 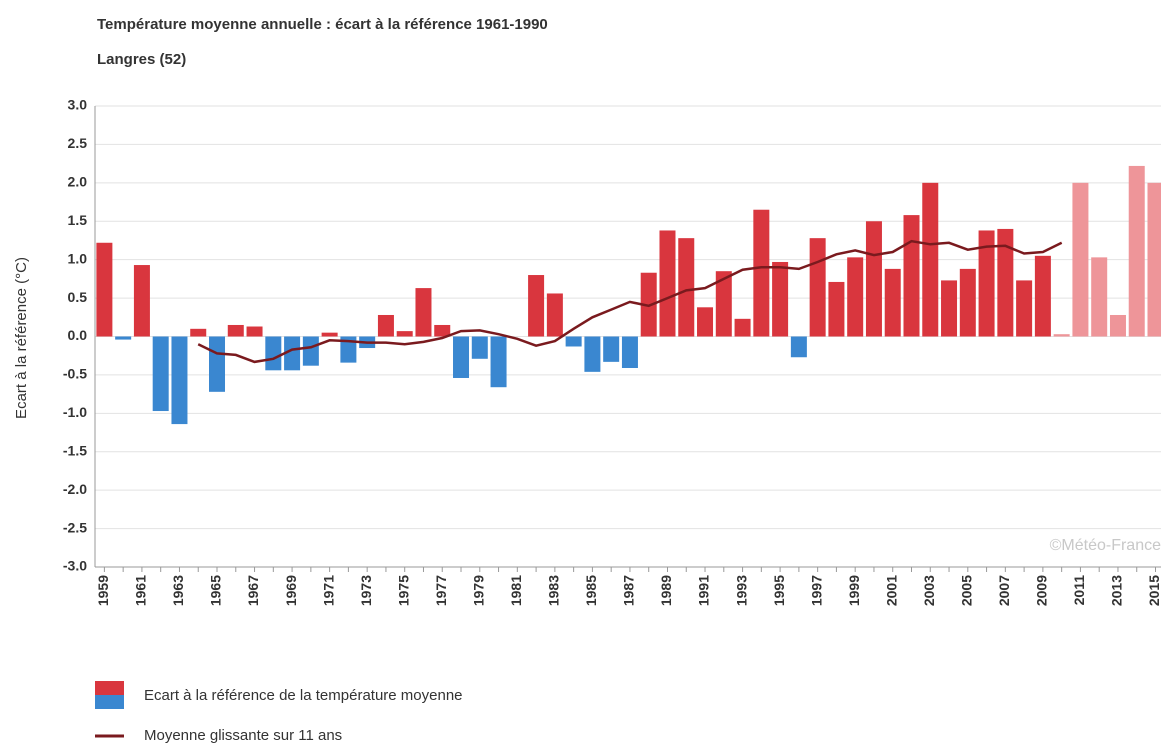 I want to click on x-tick-label: 1987, so click(x=629, y=590).